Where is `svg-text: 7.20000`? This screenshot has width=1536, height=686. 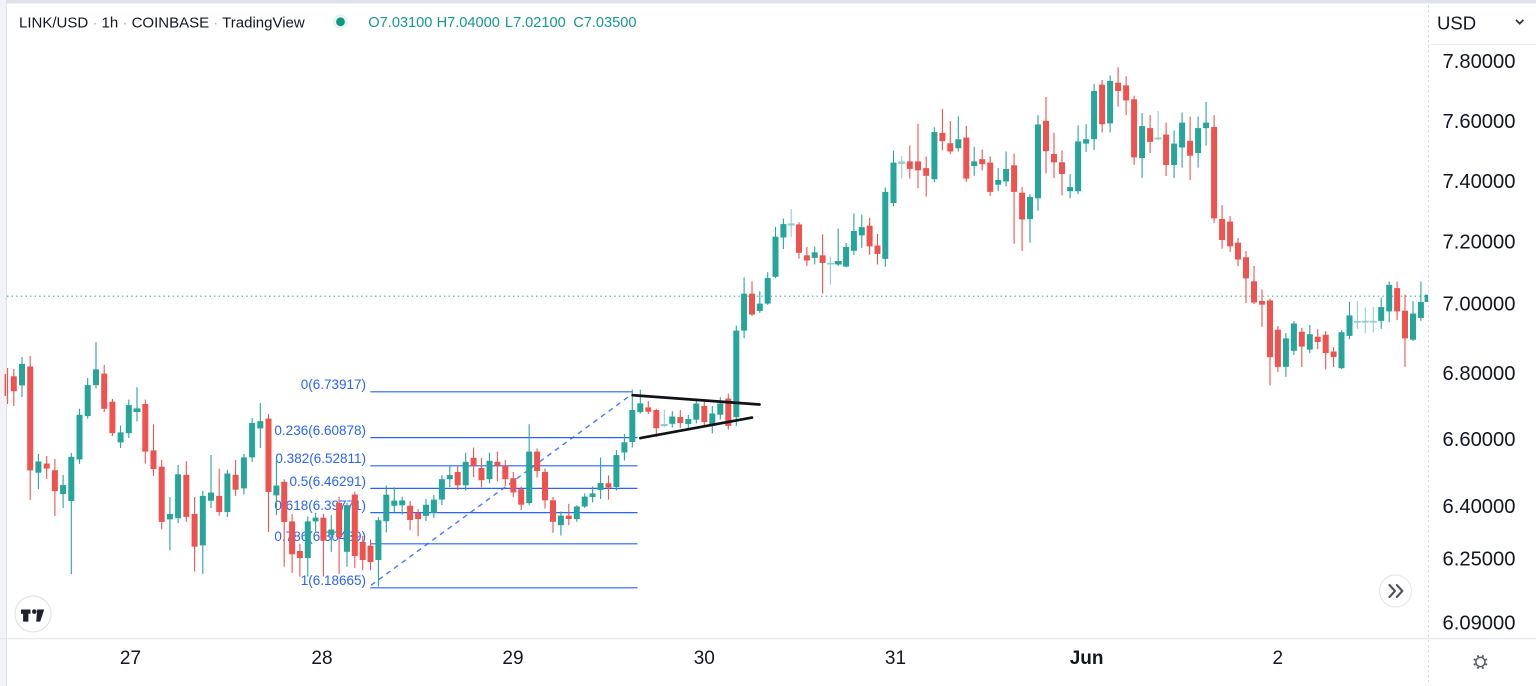 svg-text: 7.20000 is located at coordinates (1479, 243).